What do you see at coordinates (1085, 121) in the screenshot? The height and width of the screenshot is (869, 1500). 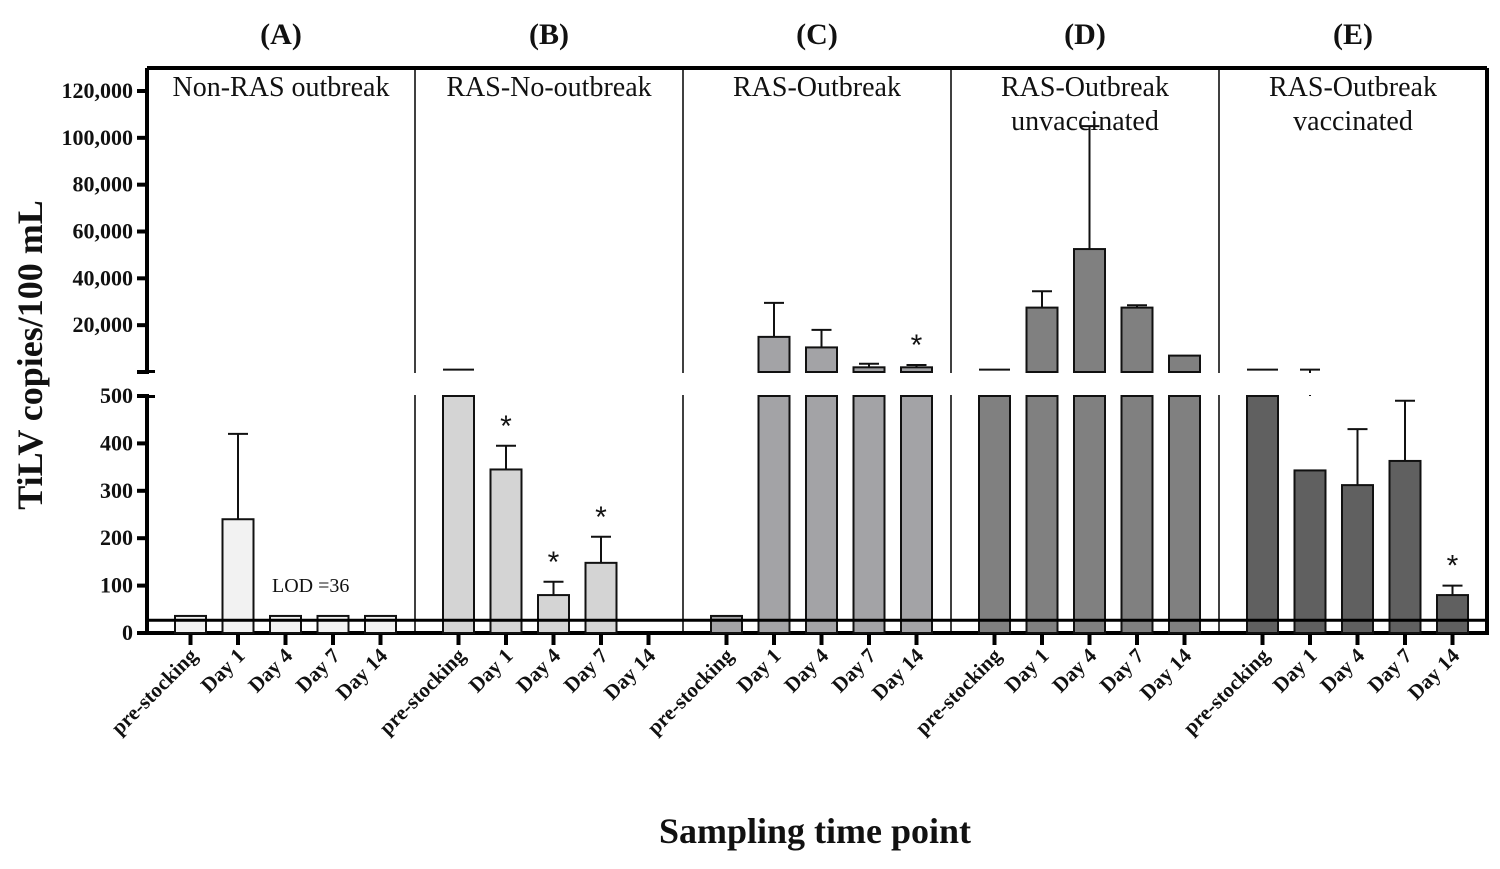 I see `panel-title: unvaccinated` at bounding box center [1085, 121].